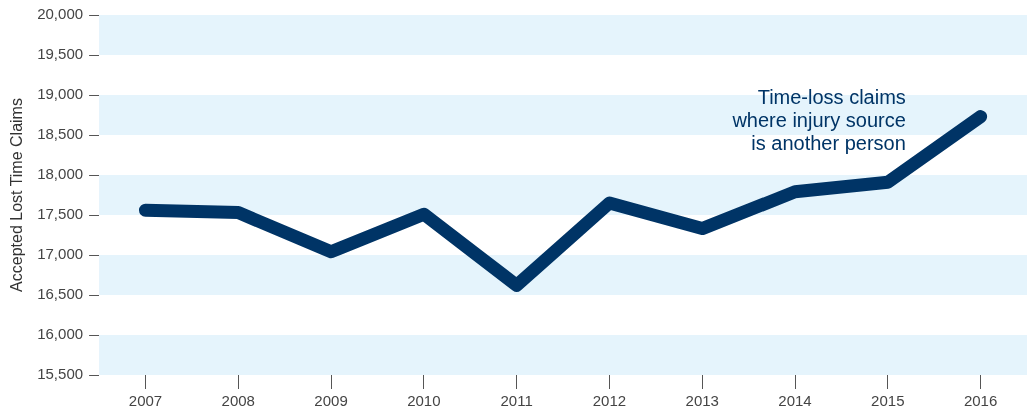 Image resolution: width=1027 pixels, height=417 pixels. Describe the element at coordinates (331, 401) in the screenshot. I see `x-tick-label: 2009` at that location.